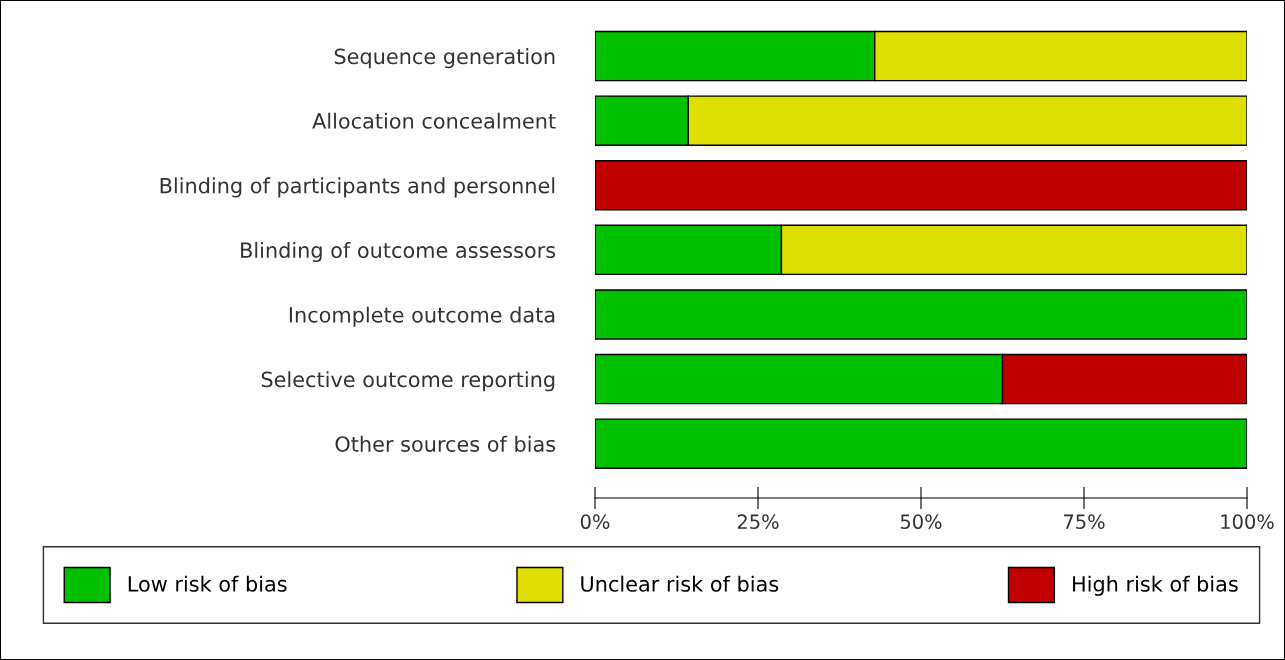  Describe the element at coordinates (680, 583) in the screenshot. I see `legend-label: Unclear risk of bias` at that location.